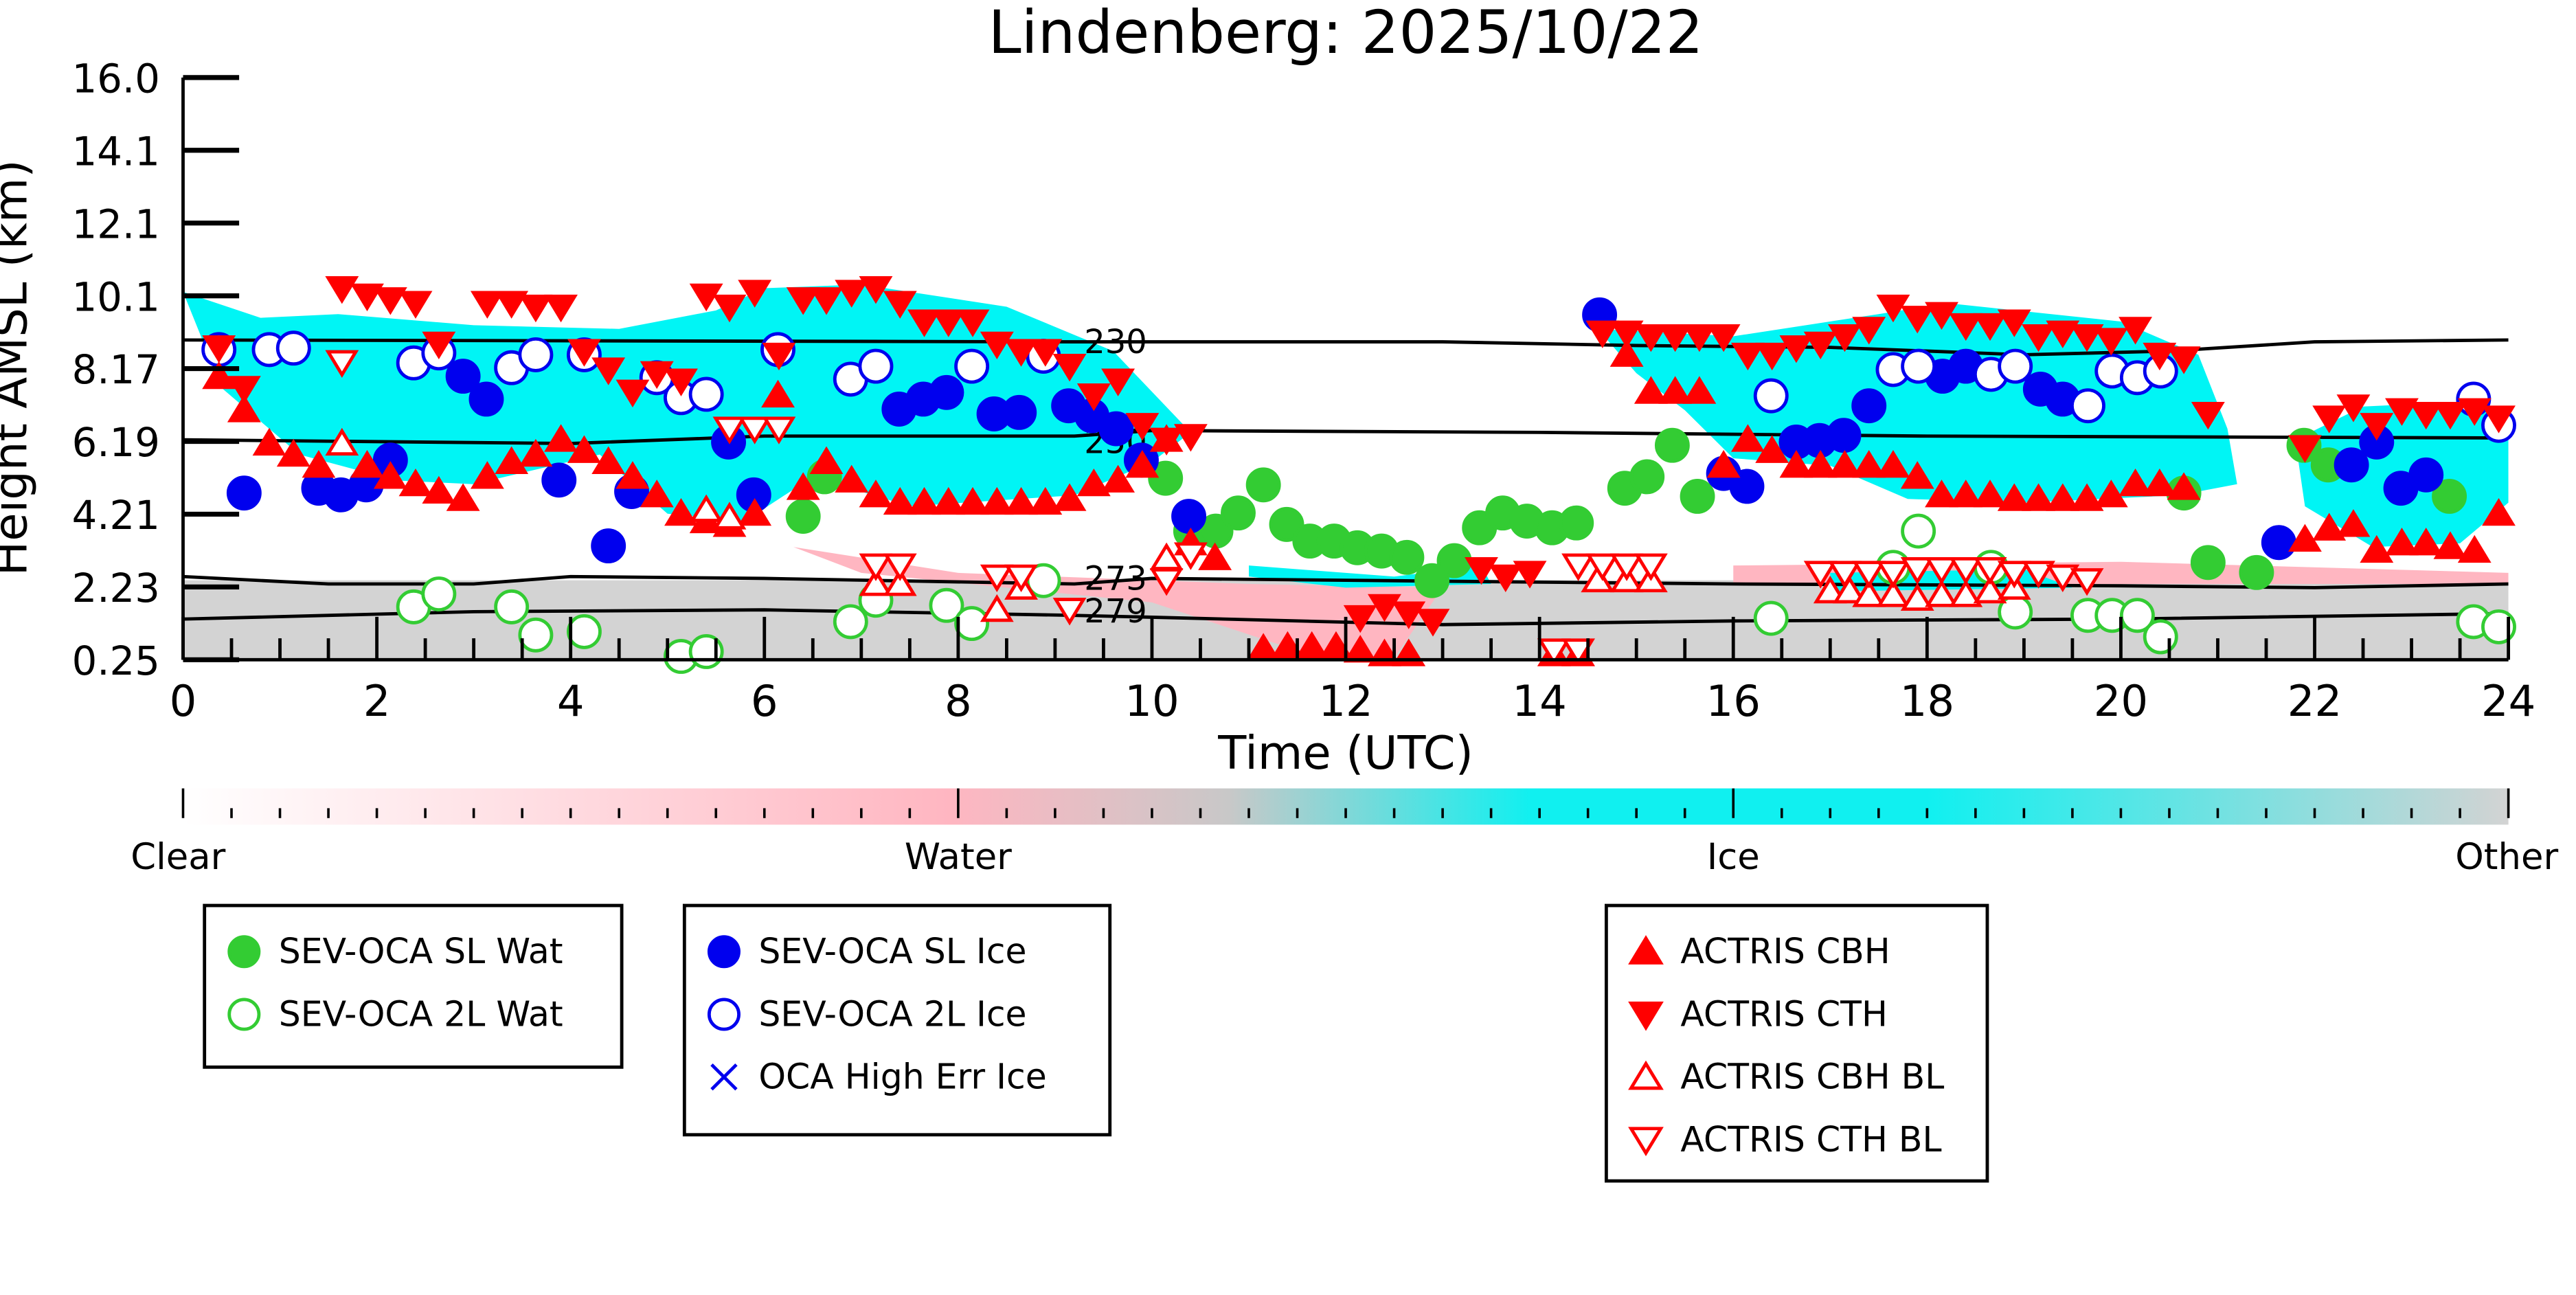 The image size is (2576, 1295). Describe the element at coordinates (2506, 857) in the screenshot. I see `colorbar-label-other: Other` at that location.